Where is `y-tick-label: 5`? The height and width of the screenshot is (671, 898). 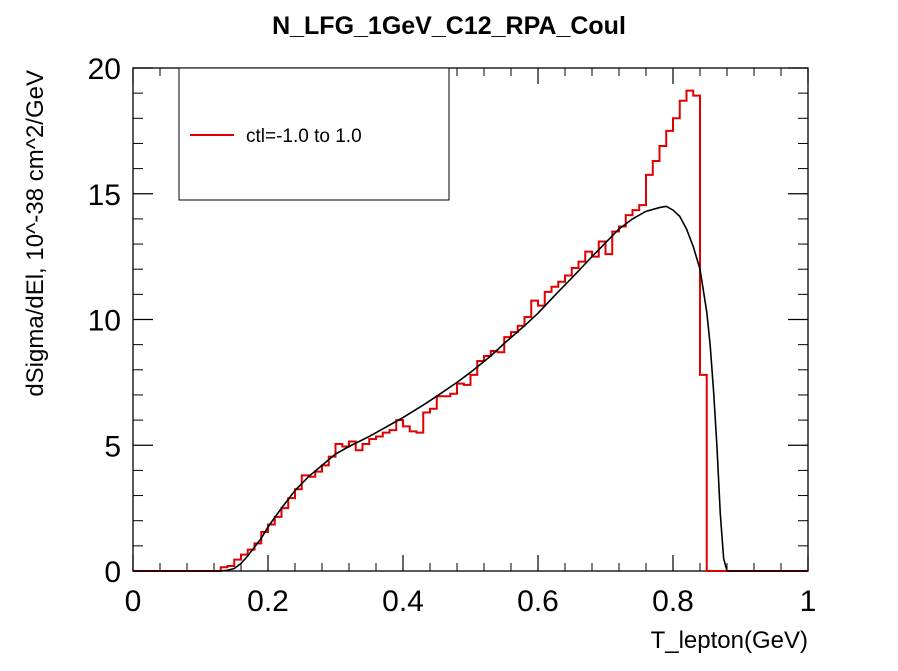
y-tick-label: 5 is located at coordinates (112, 446).